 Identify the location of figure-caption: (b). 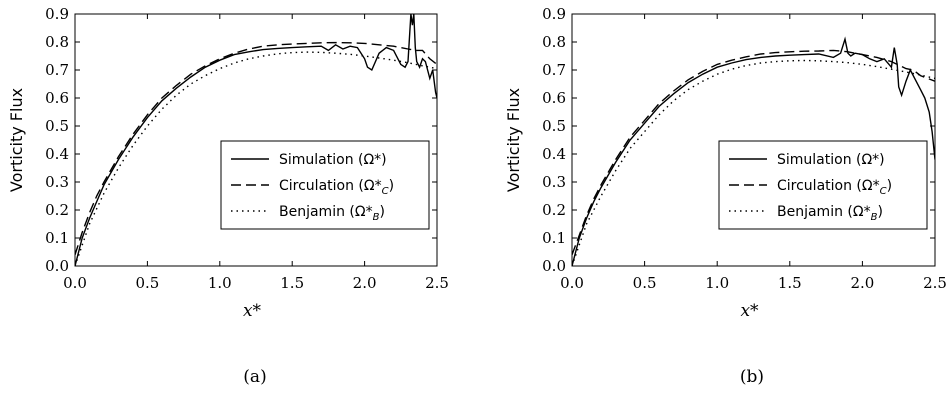
(752, 377).